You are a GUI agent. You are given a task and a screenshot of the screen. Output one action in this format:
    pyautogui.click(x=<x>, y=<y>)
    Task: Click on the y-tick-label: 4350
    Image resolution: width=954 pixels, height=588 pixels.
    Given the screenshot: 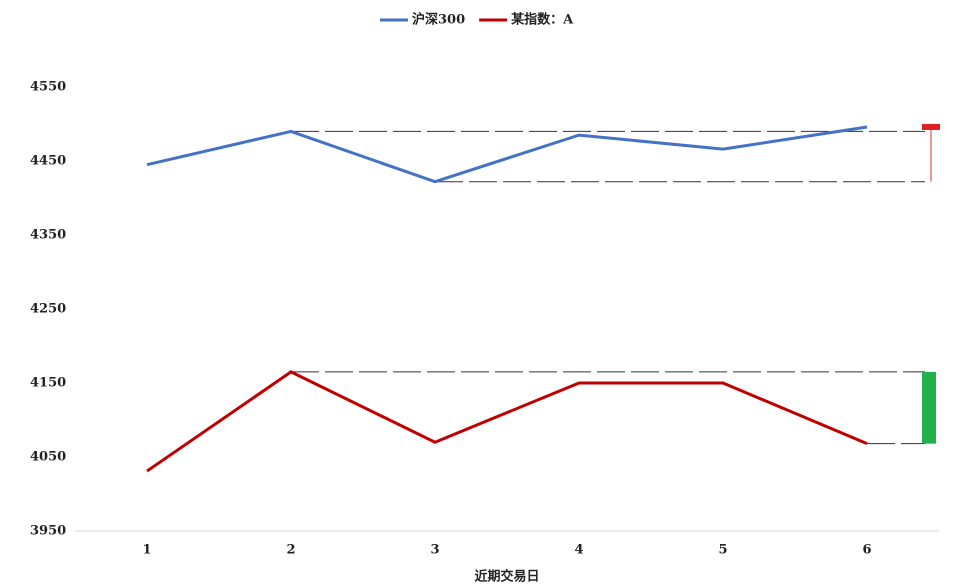 What is the action you would take?
    pyautogui.click(x=48, y=235)
    